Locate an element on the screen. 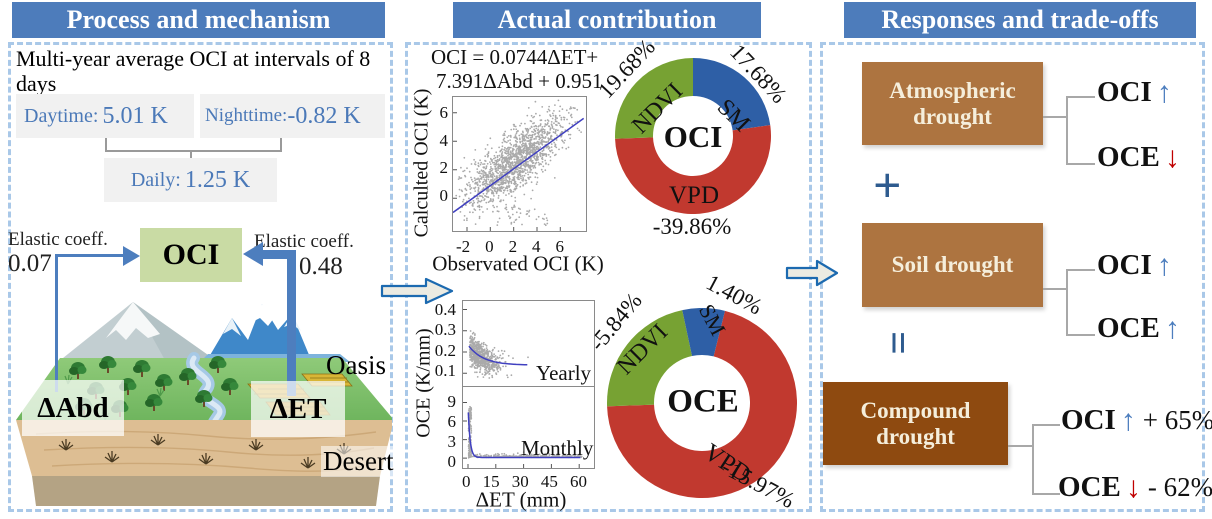  mountains is located at coordinates (185, 332).